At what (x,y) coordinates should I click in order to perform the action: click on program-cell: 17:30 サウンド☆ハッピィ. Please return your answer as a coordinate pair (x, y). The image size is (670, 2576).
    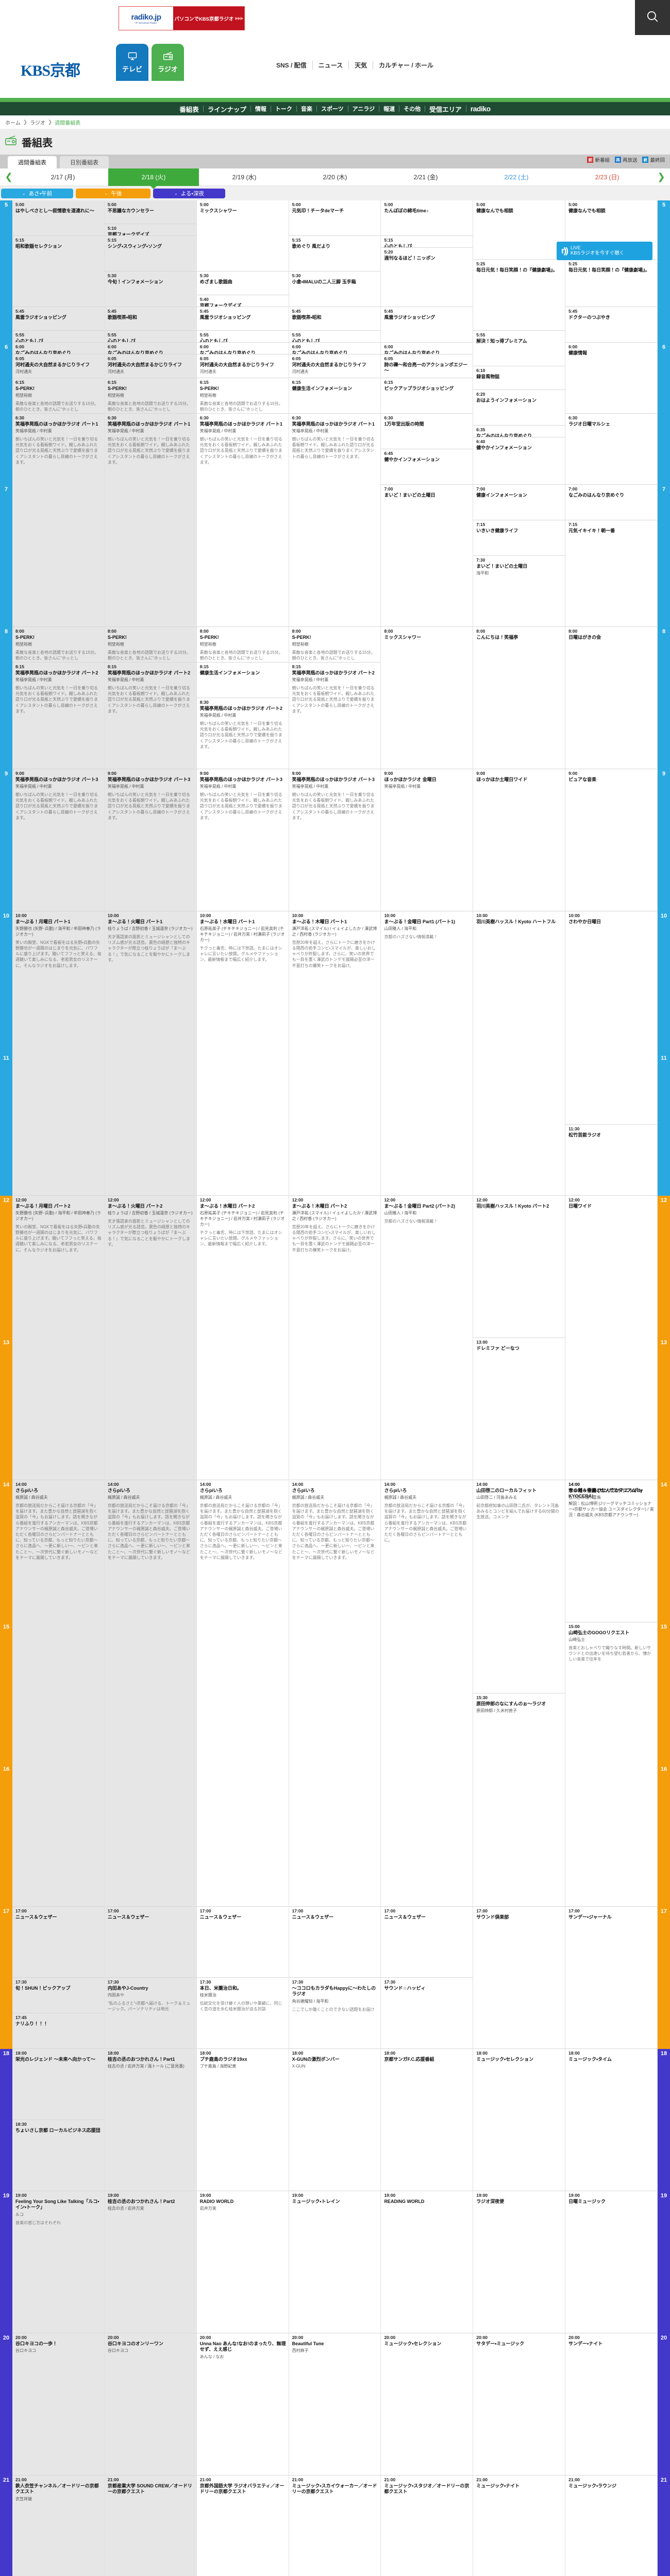
    Looking at the image, I should click on (427, 2013).